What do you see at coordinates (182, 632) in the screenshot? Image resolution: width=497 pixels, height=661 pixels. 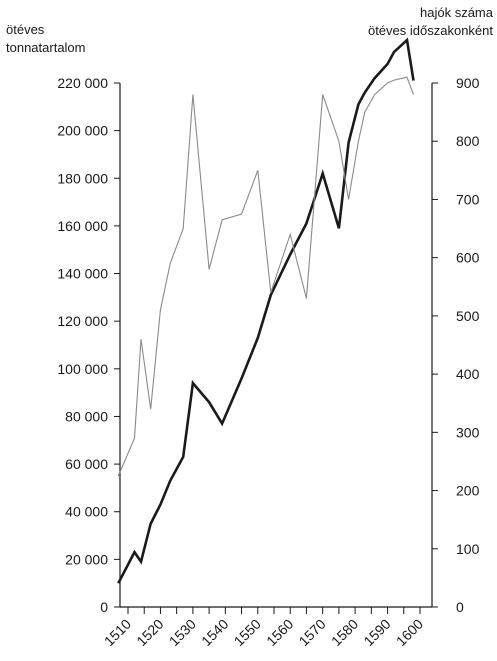 I see `x-tick-label: 1530` at bounding box center [182, 632].